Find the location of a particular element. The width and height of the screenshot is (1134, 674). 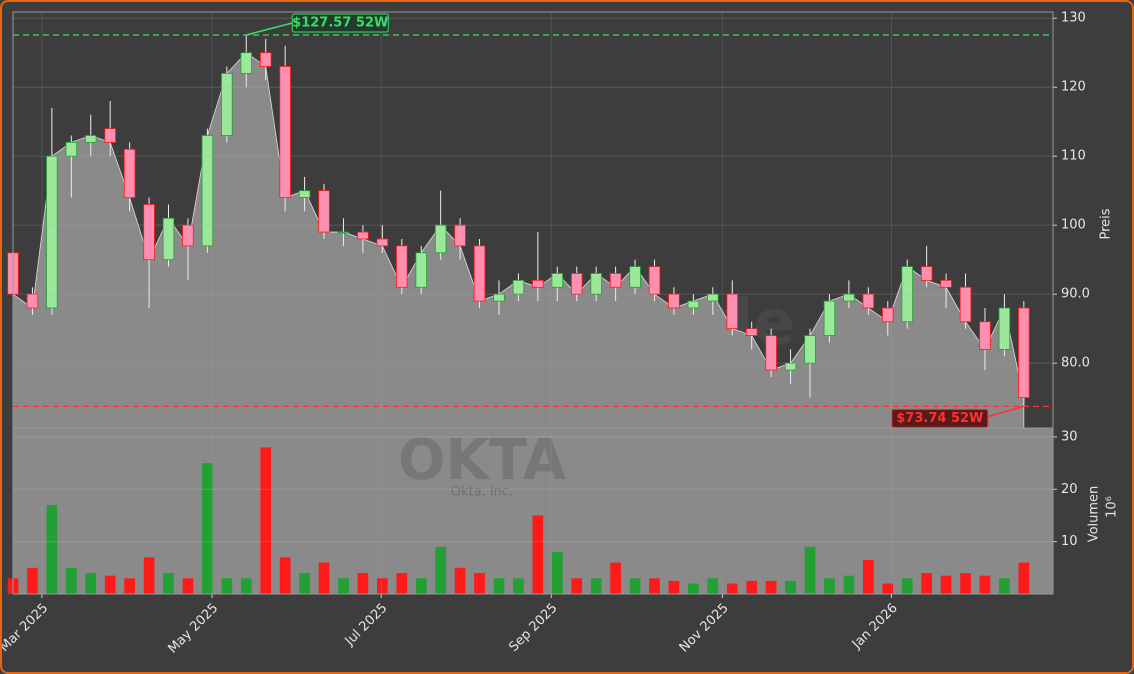

annotation-label: $73.74 52W is located at coordinates (939, 418).